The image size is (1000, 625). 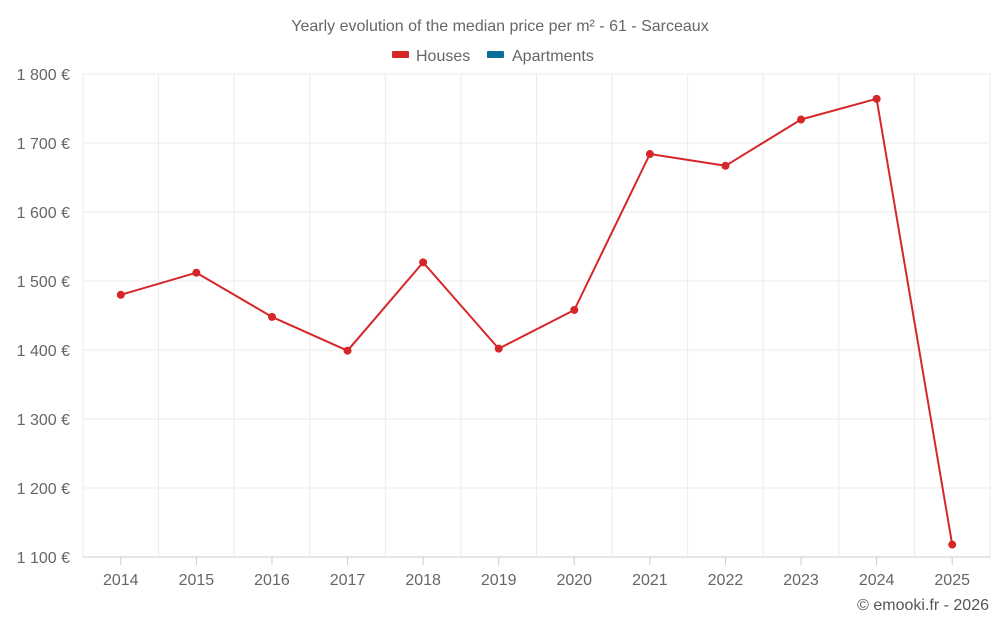 I want to click on y-tick-label: 1 300 €, so click(x=43, y=420).